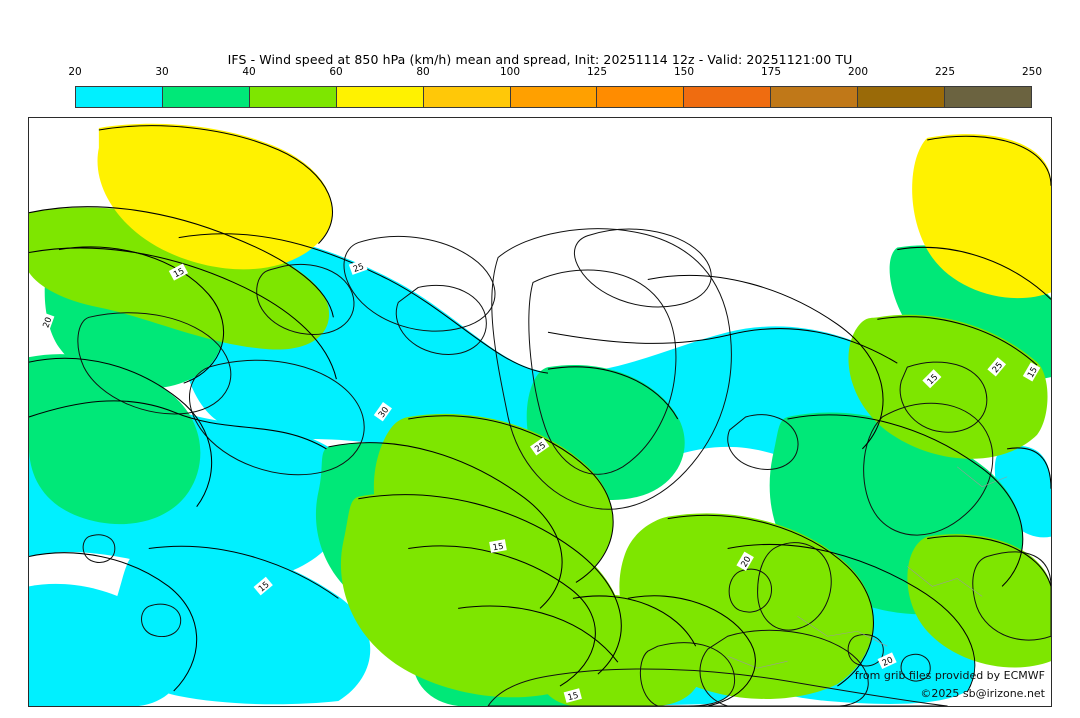 The image size is (1080, 718). What do you see at coordinates (771, 72) in the screenshot?
I see `colorbar-tick-175: 175` at bounding box center [771, 72].